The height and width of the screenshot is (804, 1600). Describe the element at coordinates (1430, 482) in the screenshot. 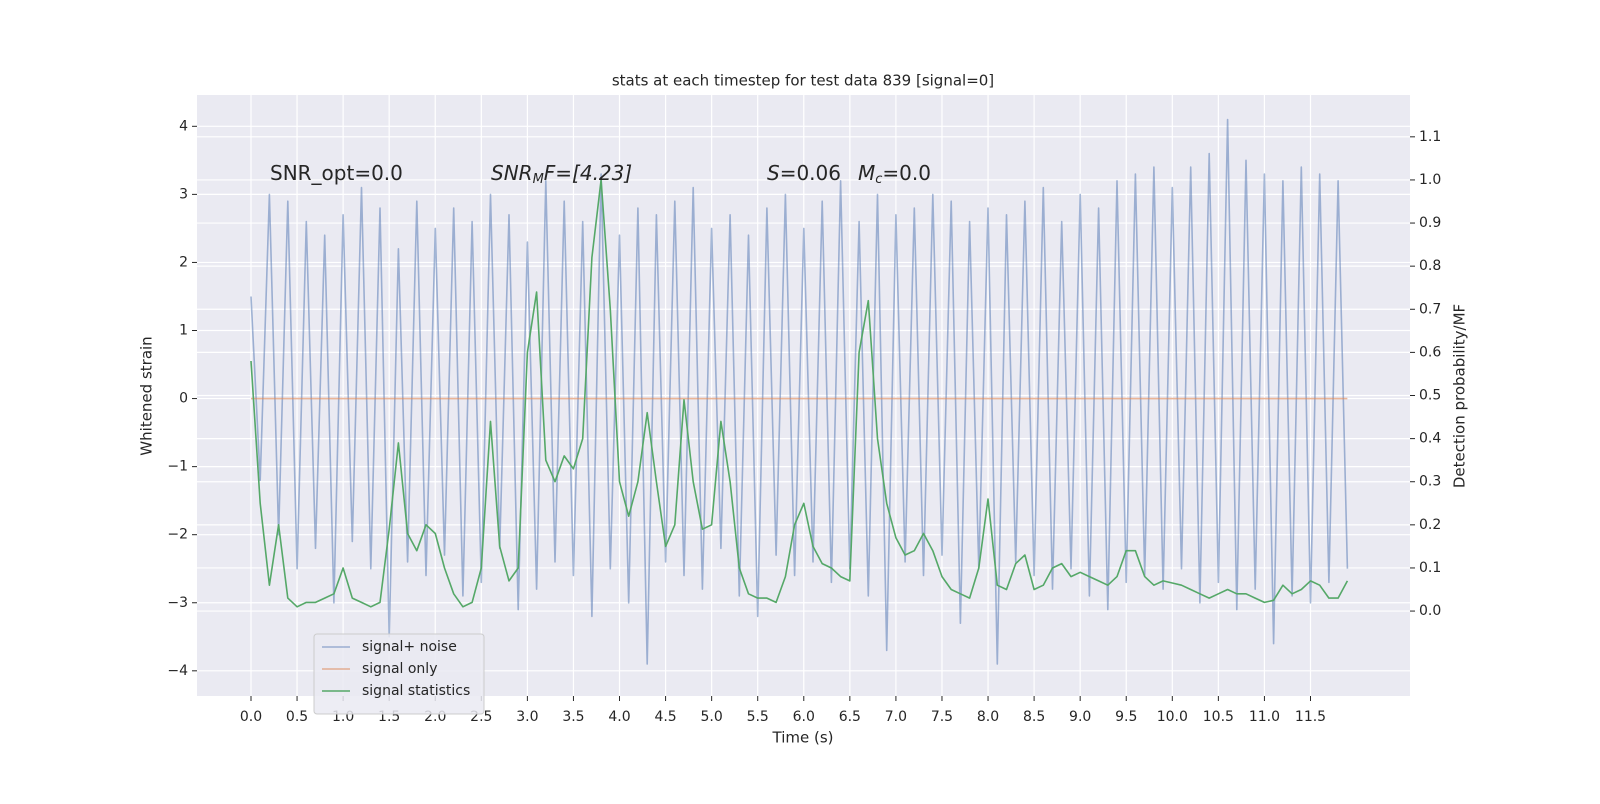

I see `y2-tick-label: 0.3` at that location.